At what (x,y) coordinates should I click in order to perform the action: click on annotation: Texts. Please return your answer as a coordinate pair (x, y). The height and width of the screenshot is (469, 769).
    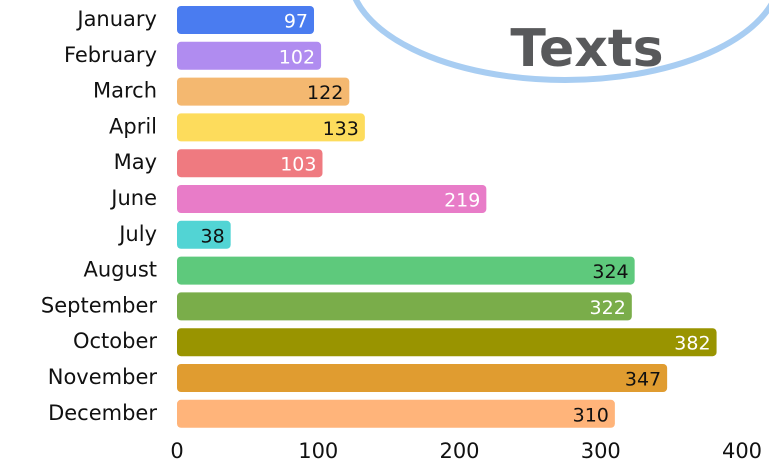
    Looking at the image, I should click on (586, 49).